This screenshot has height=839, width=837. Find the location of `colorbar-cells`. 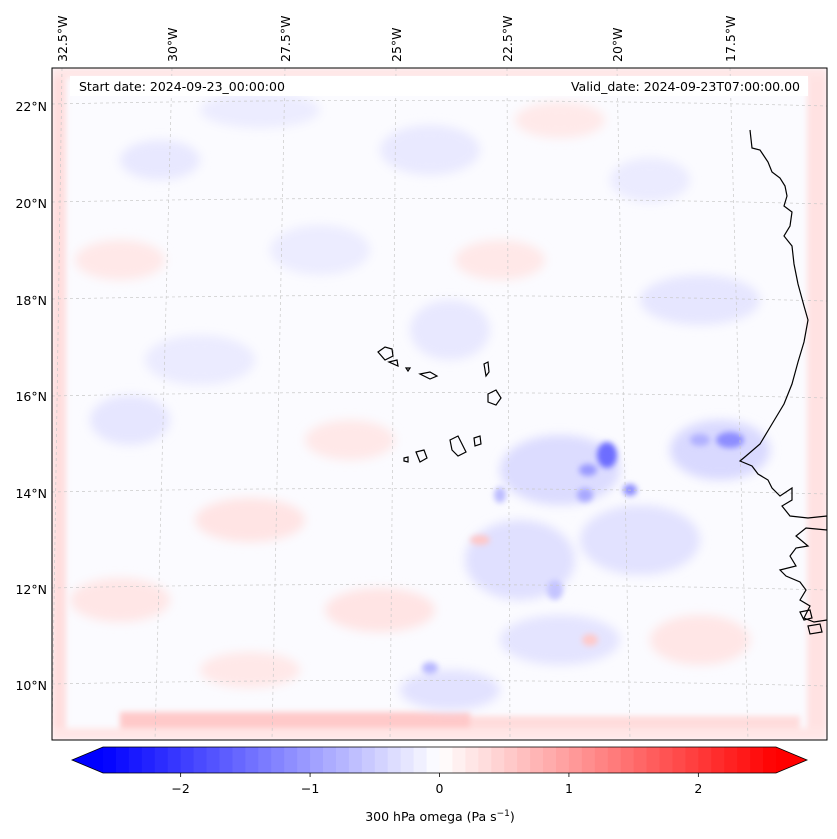

colorbar-cells is located at coordinates (439, 760).